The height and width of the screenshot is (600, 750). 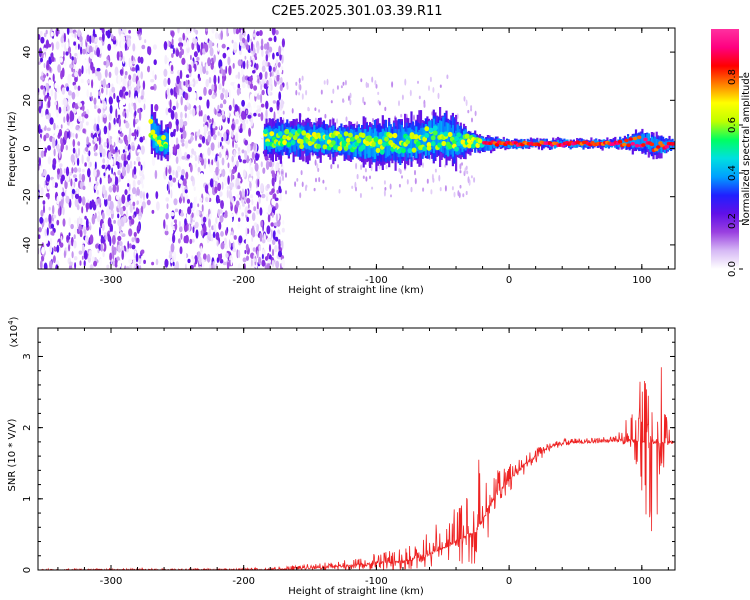 What do you see at coordinates (745, 149) in the screenshot?
I see `colorbar-label: Normalized spectral amplitude` at bounding box center [745, 149].